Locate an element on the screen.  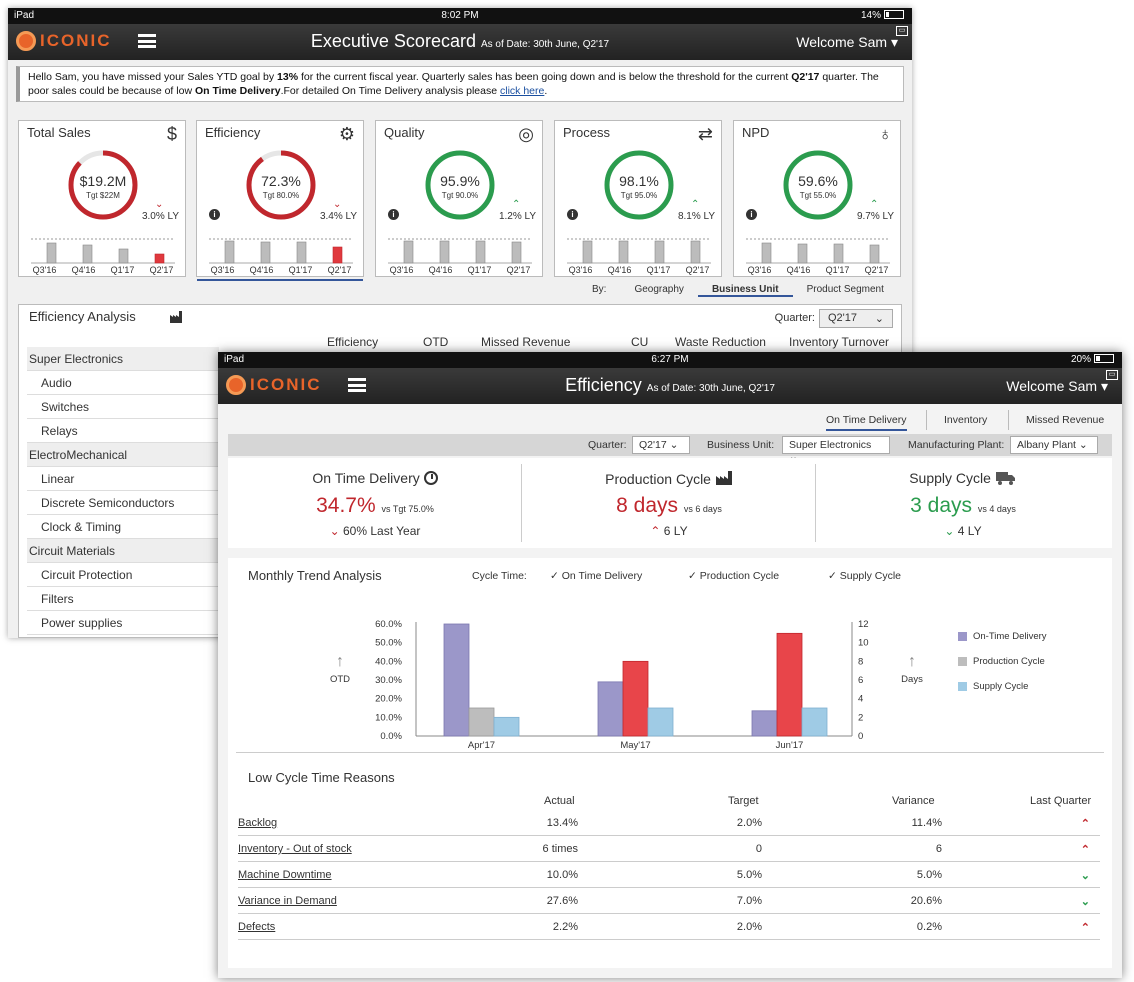
target-icon: ◎ is located at coordinates (526, 134).